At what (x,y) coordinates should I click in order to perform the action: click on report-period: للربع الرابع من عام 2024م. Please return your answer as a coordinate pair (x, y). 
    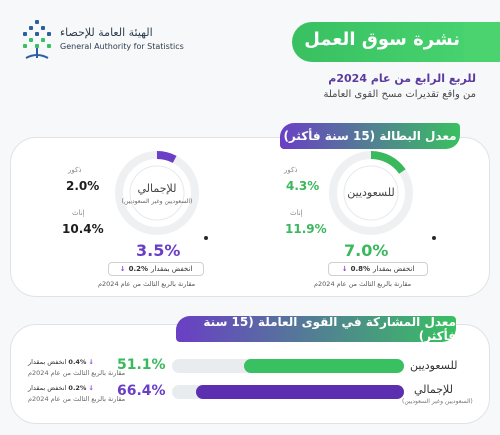
    Looking at the image, I should click on (402, 78).